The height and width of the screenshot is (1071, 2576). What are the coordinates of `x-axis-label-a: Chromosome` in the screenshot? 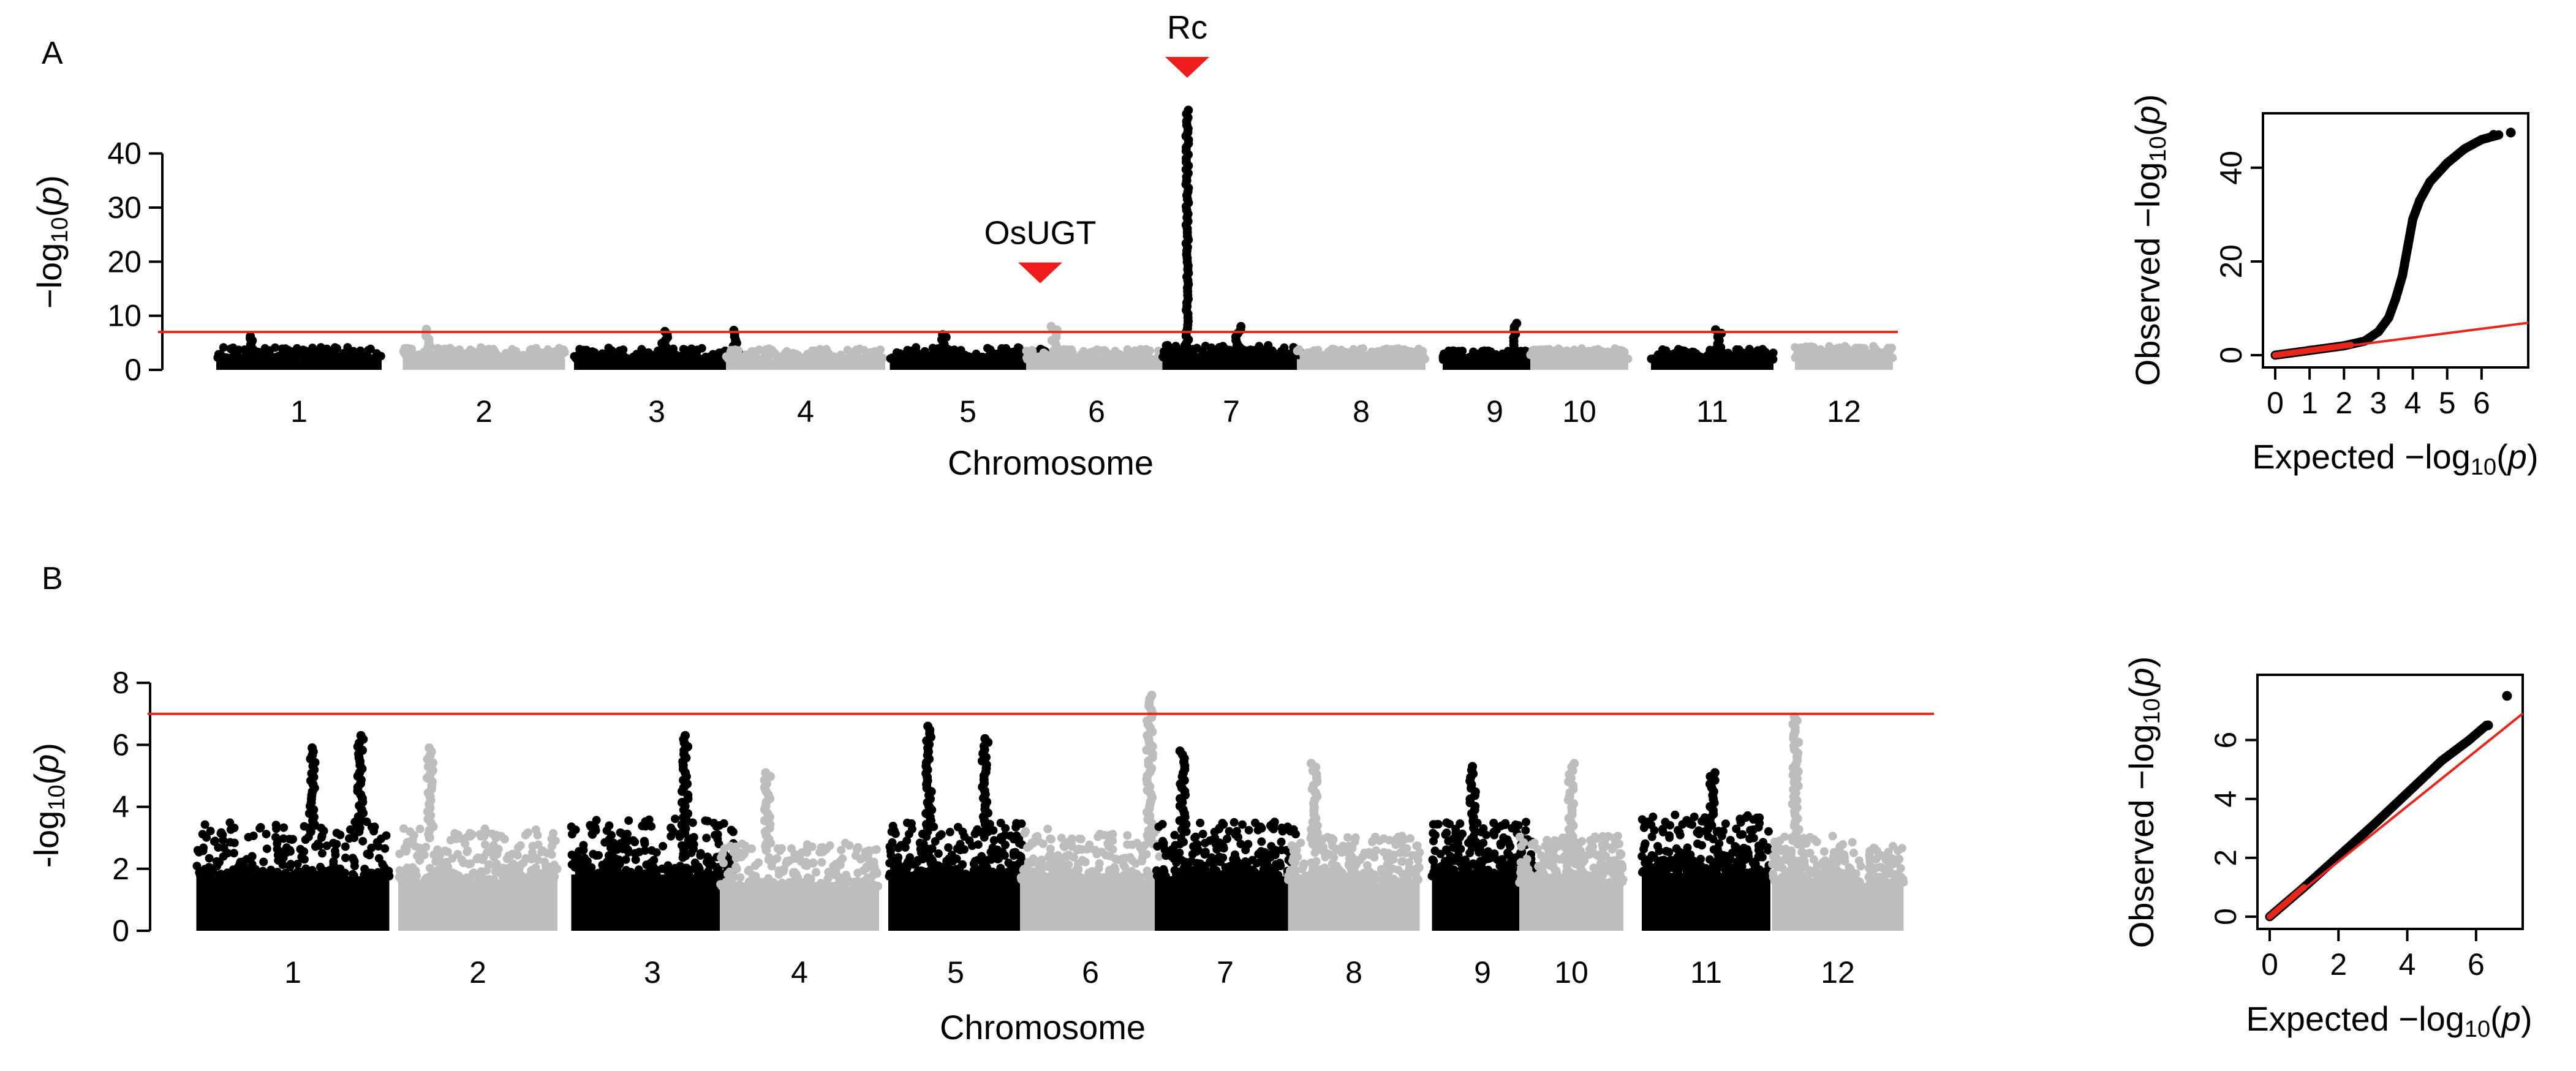 It's located at (1051, 462).